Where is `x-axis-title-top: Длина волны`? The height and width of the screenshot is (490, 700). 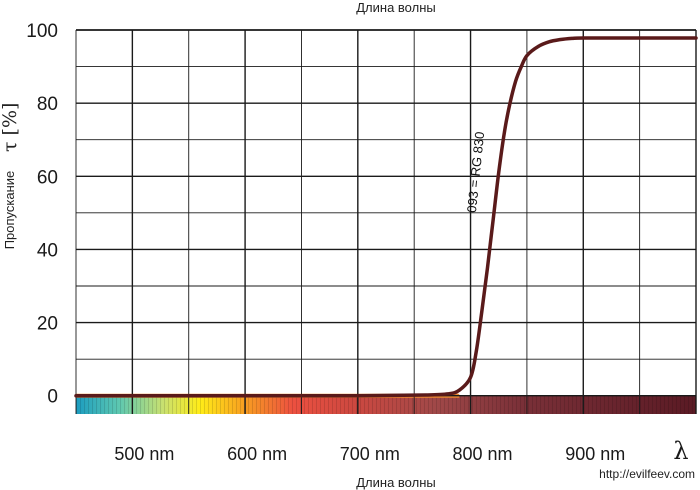
x-axis-title-top: Длина волны is located at coordinates (396, 7).